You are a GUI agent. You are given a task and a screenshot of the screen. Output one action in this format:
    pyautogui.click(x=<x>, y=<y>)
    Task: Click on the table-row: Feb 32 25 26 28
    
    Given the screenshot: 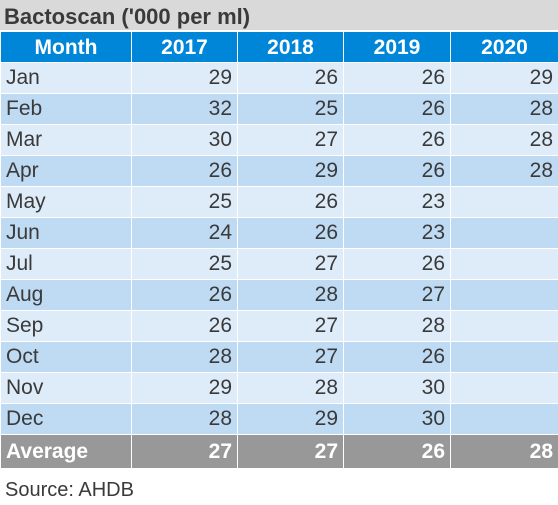 What is the action you would take?
    pyautogui.click(x=279, y=109)
    